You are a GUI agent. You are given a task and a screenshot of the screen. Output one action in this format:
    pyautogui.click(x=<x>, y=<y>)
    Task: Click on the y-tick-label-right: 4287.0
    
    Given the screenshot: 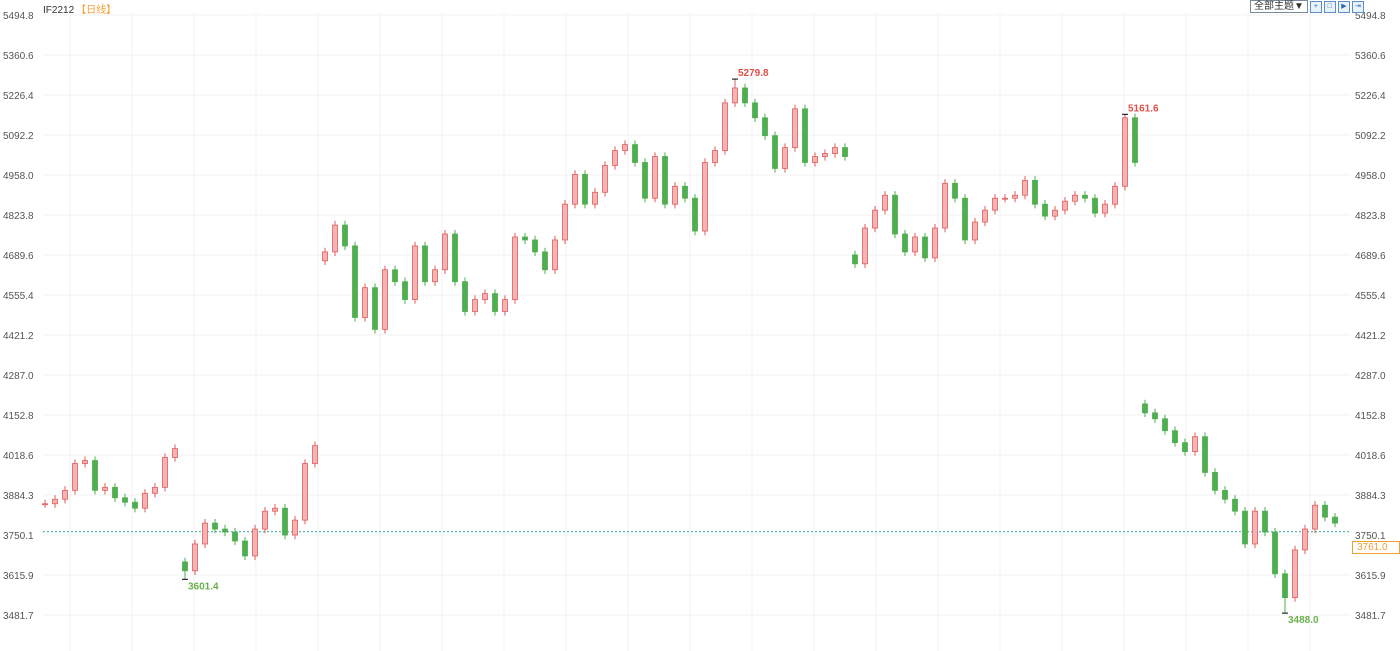 What is the action you would take?
    pyautogui.click(x=1370, y=376)
    